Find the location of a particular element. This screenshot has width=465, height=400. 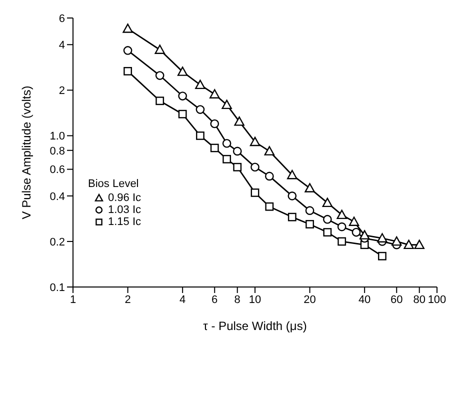

y-tick-label: 0.2 is located at coordinates (57, 242).